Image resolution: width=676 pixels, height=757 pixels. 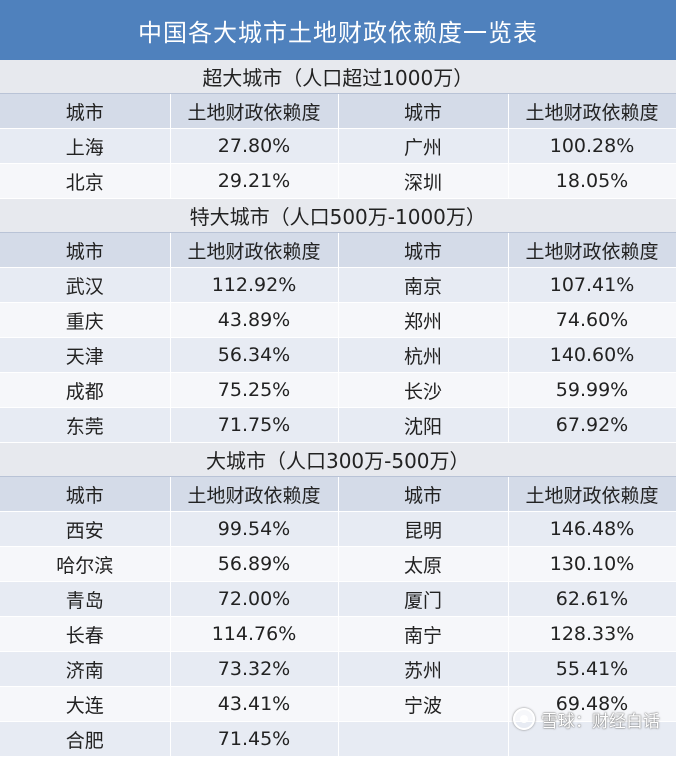 What do you see at coordinates (85, 669) in the screenshot?
I see `city-cell: 济南` at bounding box center [85, 669].